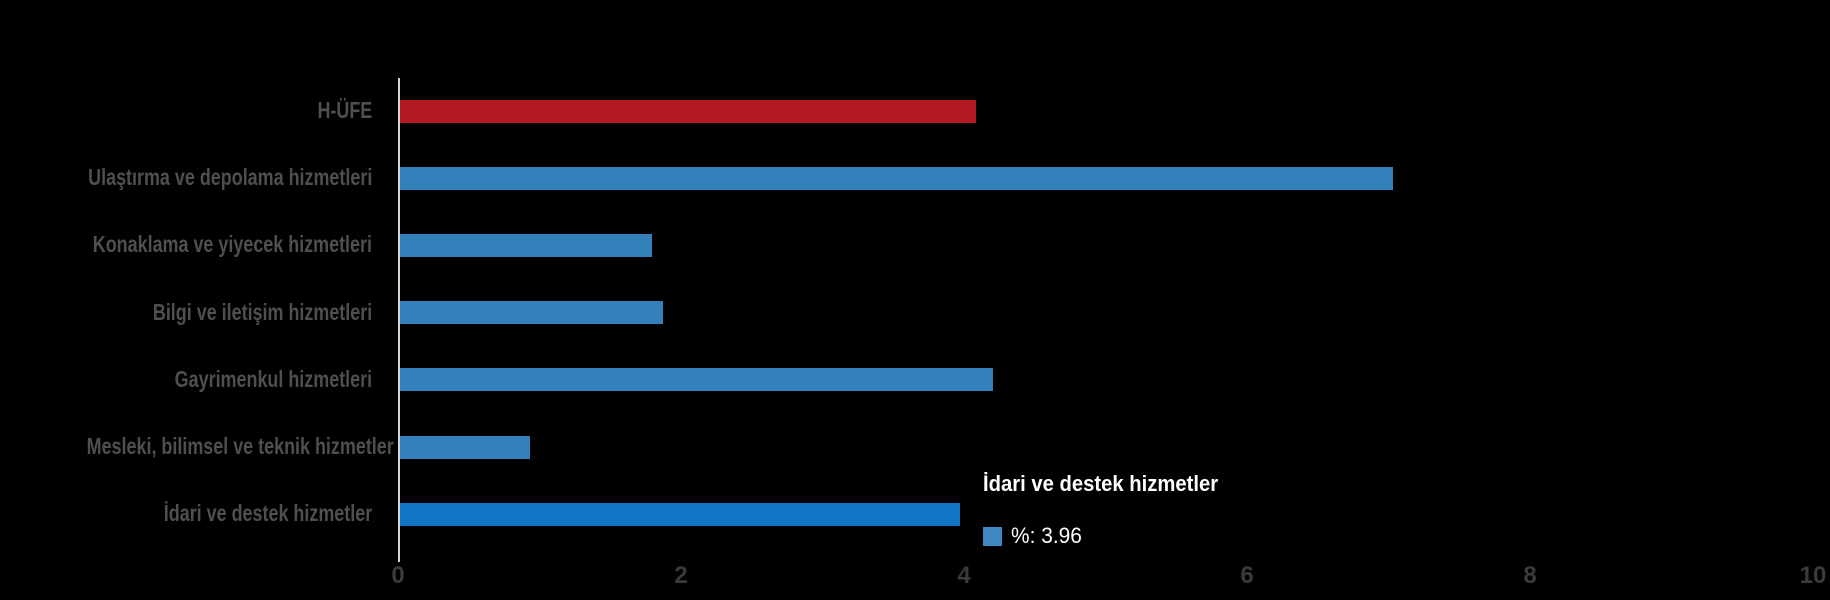 The width and height of the screenshot is (1830, 600). What do you see at coordinates (992, 536) in the screenshot?
I see `tooltip-series-swatch-icon` at bounding box center [992, 536].